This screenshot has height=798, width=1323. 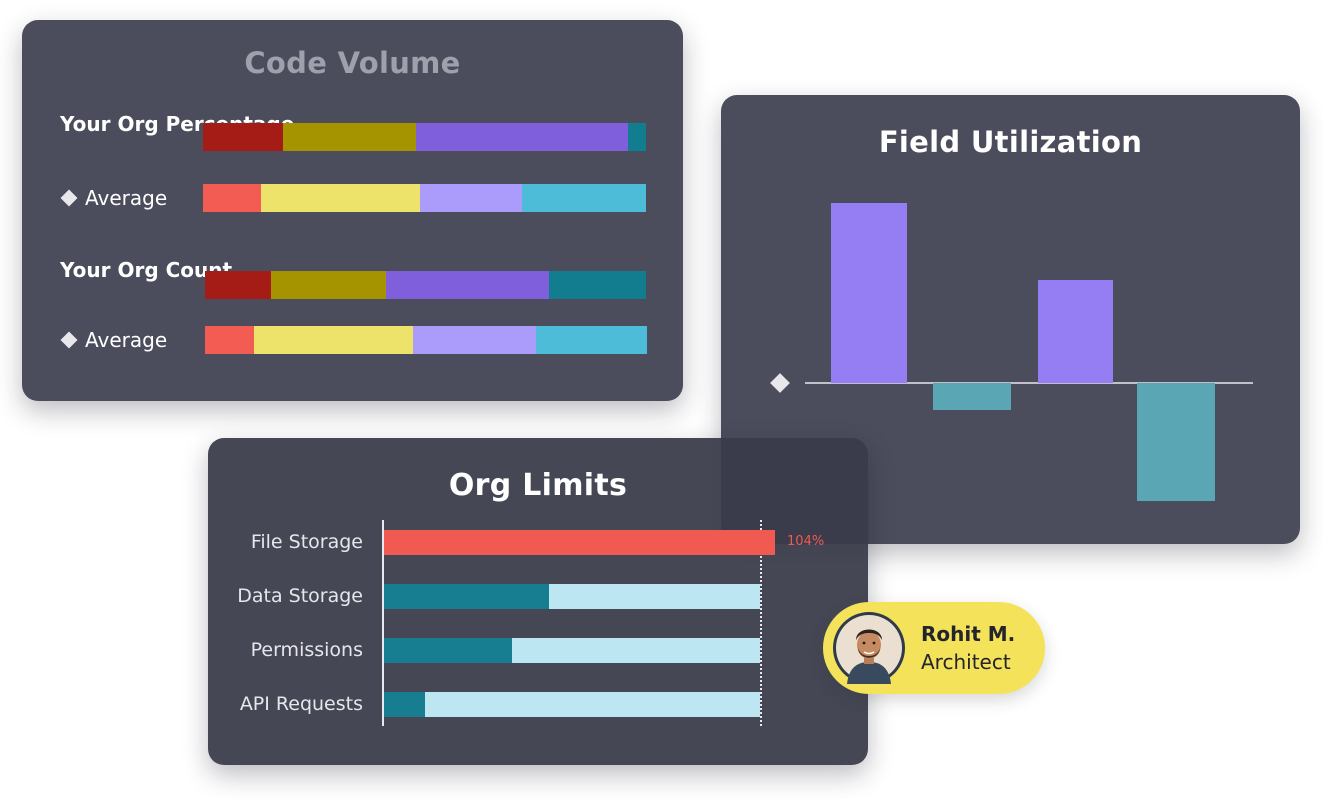 I want to click on org-count-bar, so click(x=425, y=285).